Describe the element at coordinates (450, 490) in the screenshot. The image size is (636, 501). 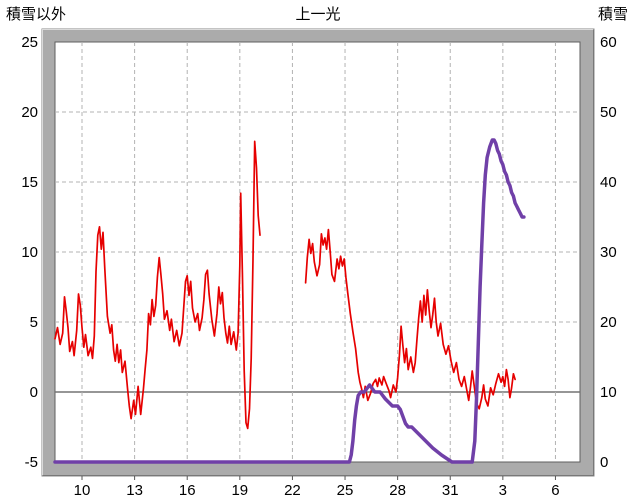
I see `x-tick-label: 31` at that location.